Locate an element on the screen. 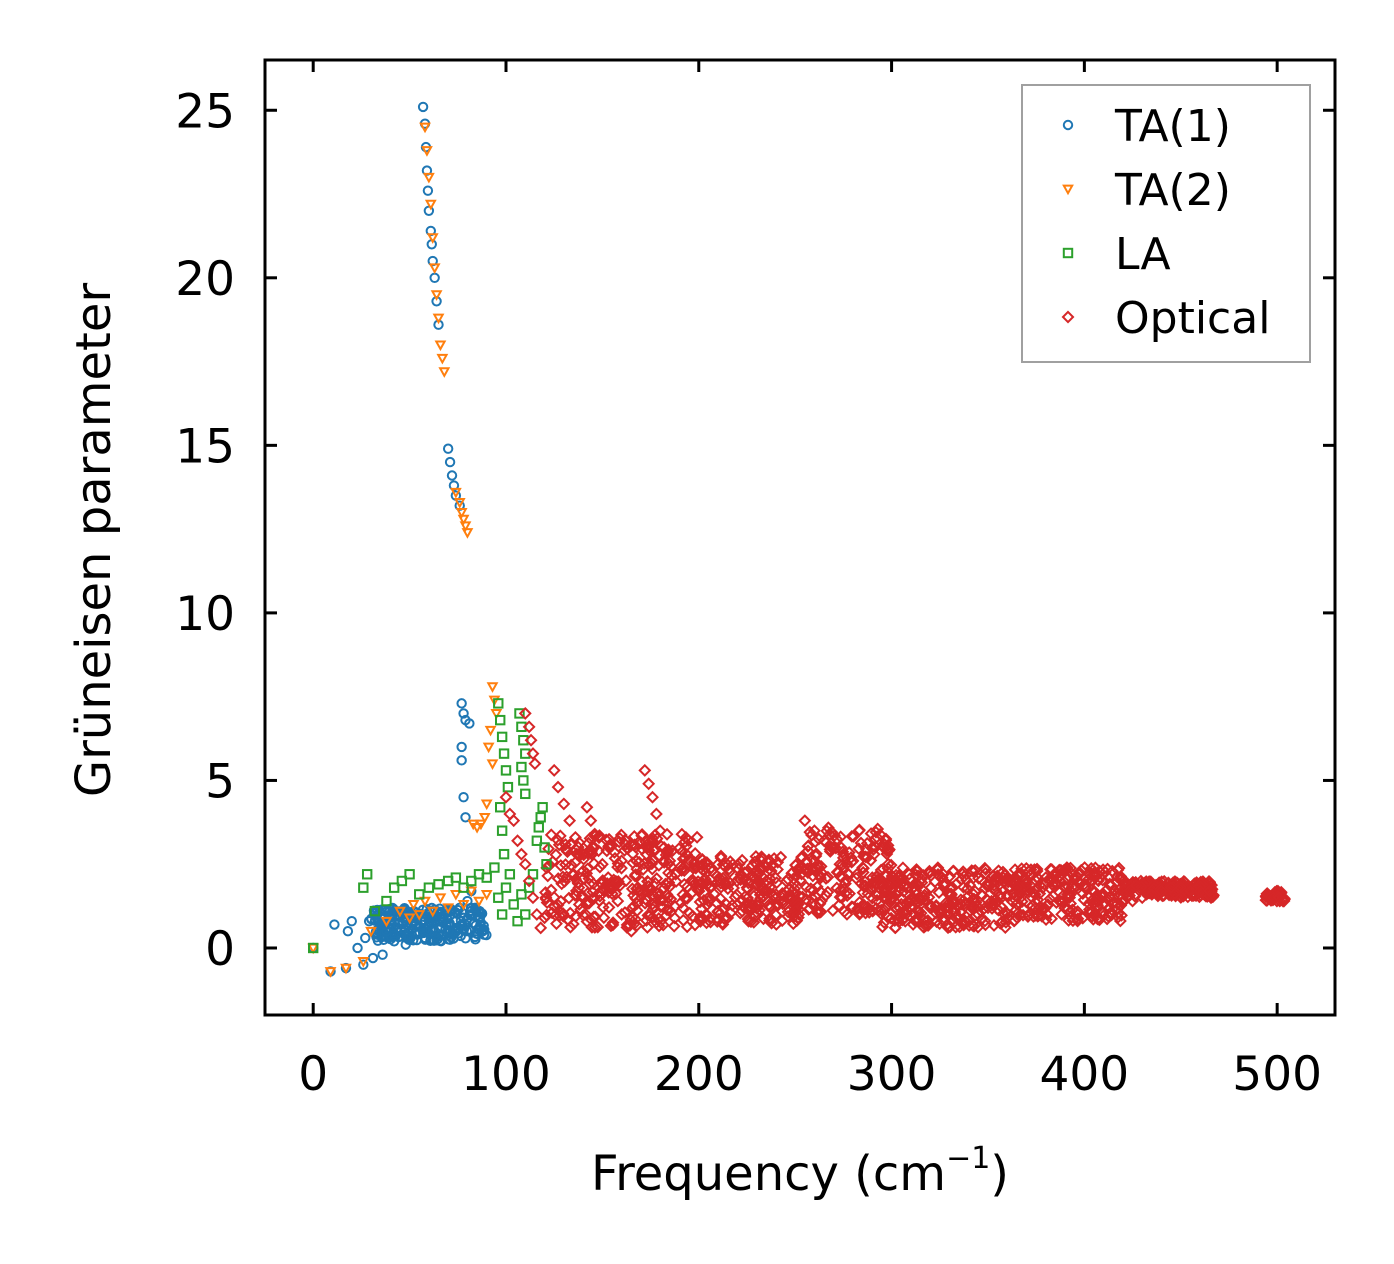 This screenshot has width=1394, height=1264. y-tick-label: 20 is located at coordinates (205, 279).